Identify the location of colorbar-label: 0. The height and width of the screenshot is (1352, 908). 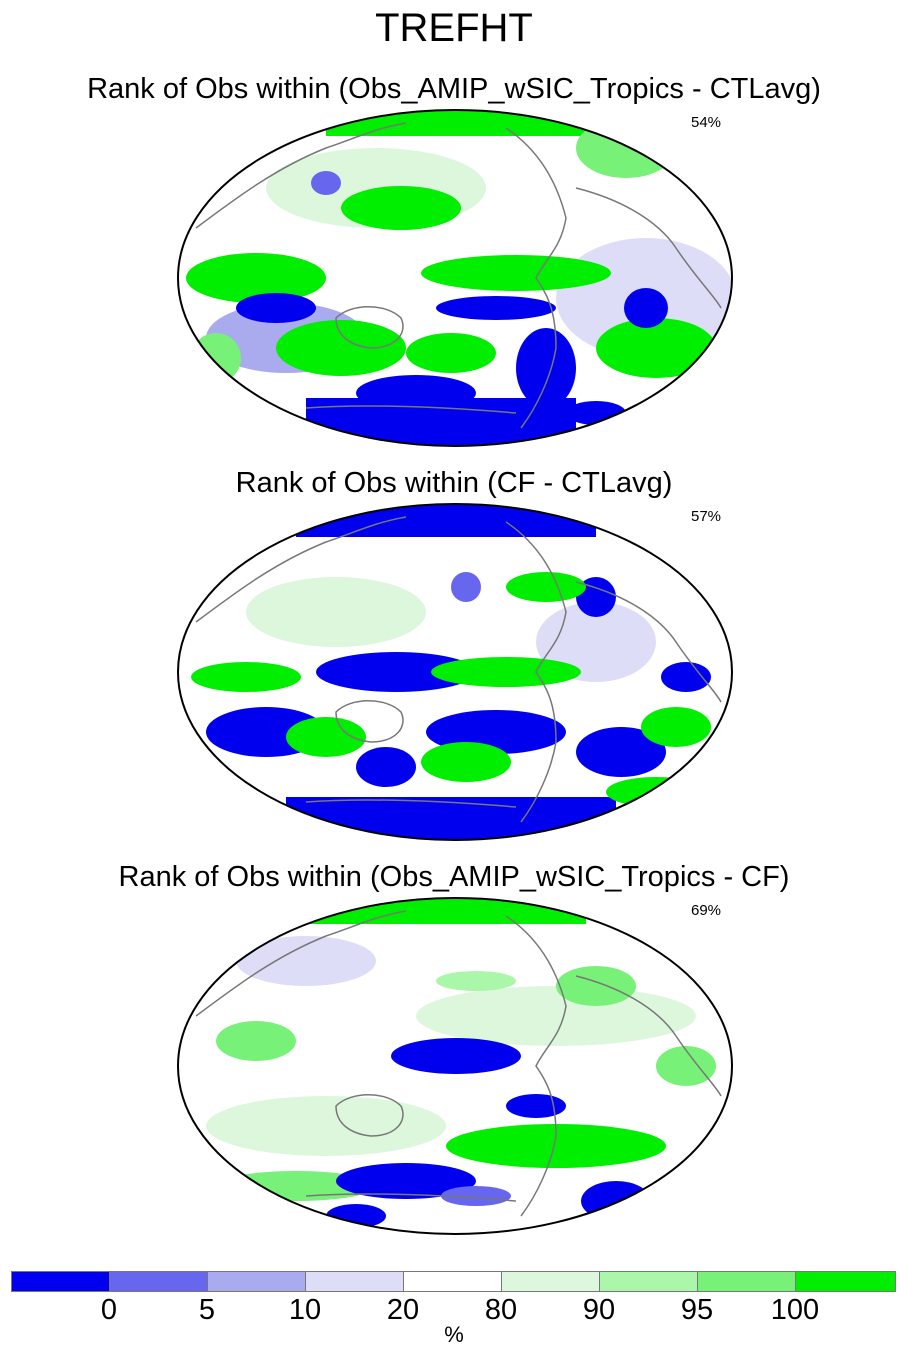
(109, 1310).